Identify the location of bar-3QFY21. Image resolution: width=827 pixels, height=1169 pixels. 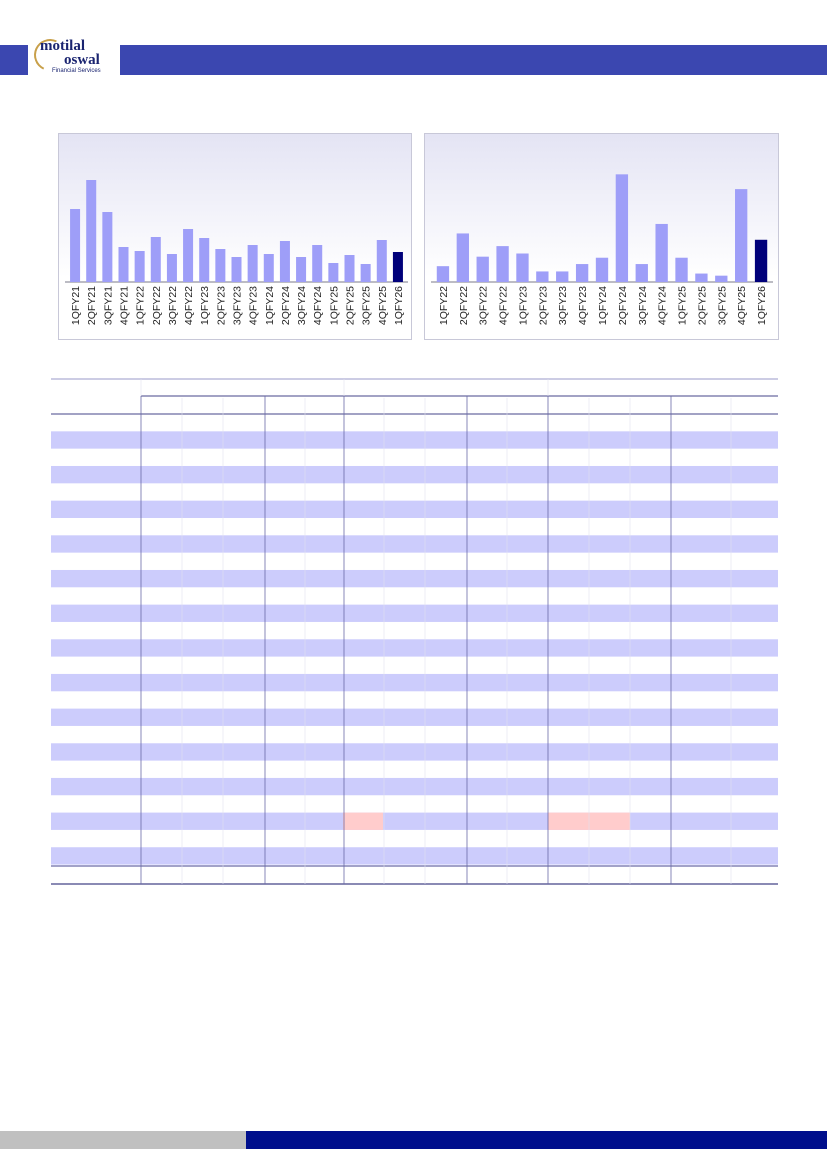
(107, 247).